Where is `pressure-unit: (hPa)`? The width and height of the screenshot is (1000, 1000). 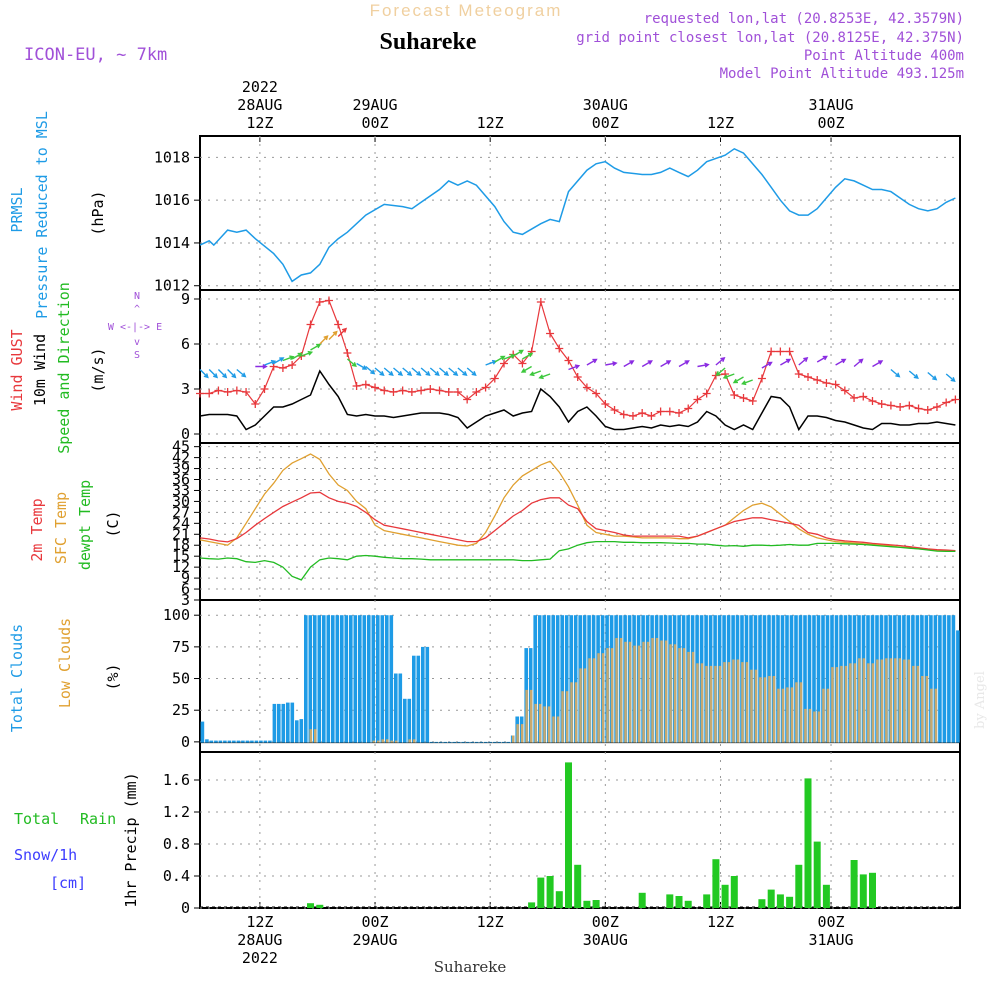
pressure-unit: (hPa) is located at coordinates (98, 212).